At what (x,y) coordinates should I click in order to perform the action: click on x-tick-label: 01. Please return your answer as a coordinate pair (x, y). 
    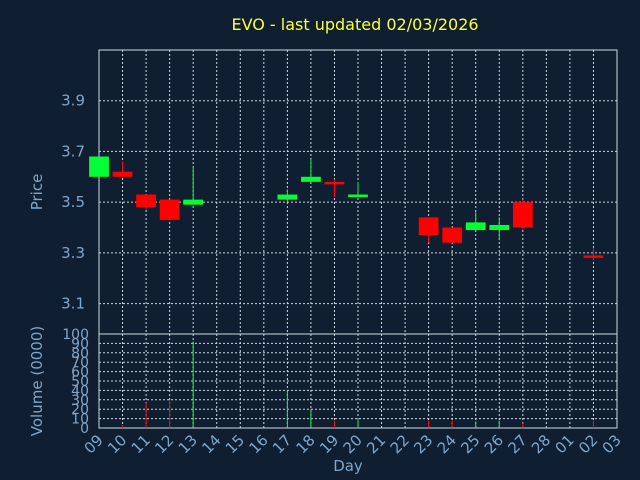
    Looking at the image, I should click on (565, 444).